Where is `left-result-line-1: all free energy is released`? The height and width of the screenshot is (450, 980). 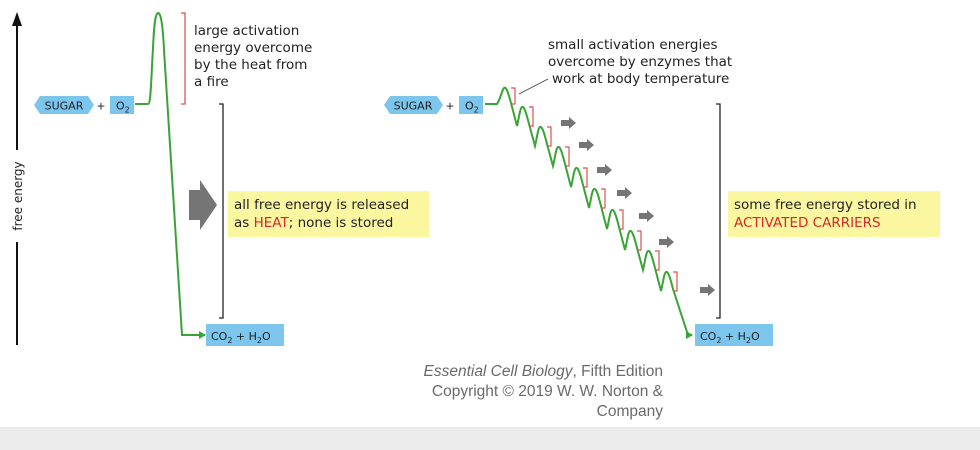
left-result-line-1: all free energy is released is located at coordinates (321, 205).